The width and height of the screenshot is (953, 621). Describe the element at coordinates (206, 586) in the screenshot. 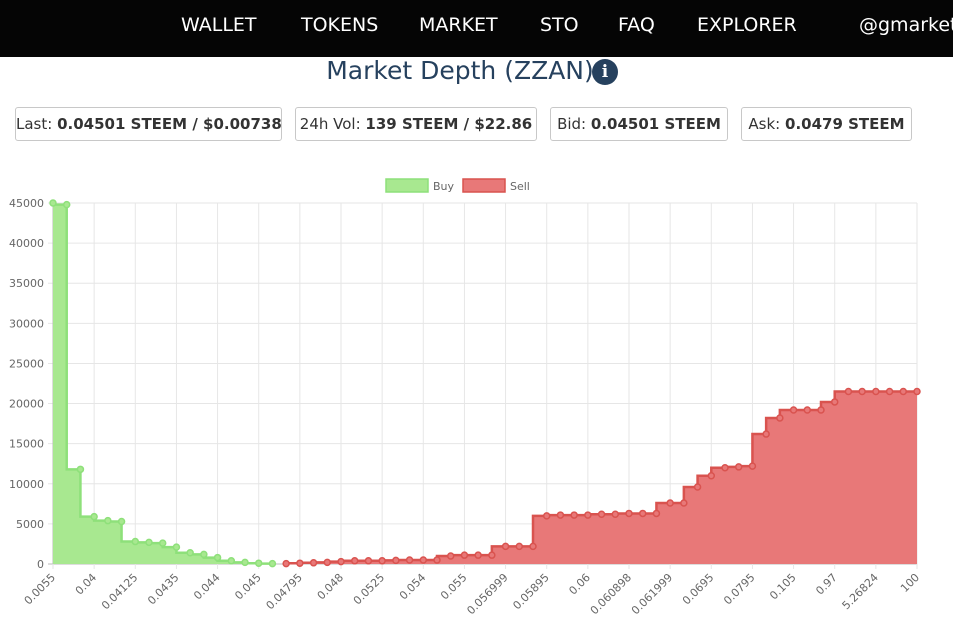

I see `x-tick-label: 0.044` at that location.